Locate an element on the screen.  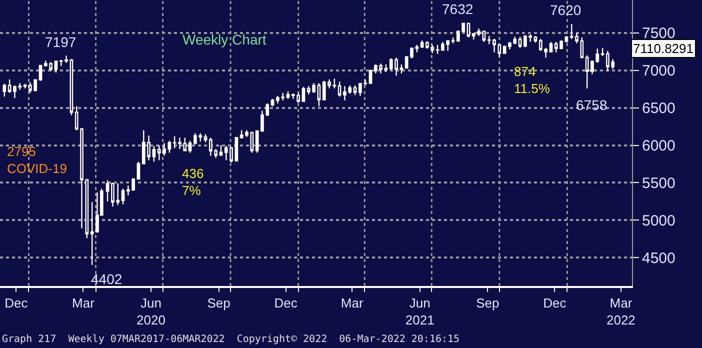
annotation: 6758 is located at coordinates (592, 105).